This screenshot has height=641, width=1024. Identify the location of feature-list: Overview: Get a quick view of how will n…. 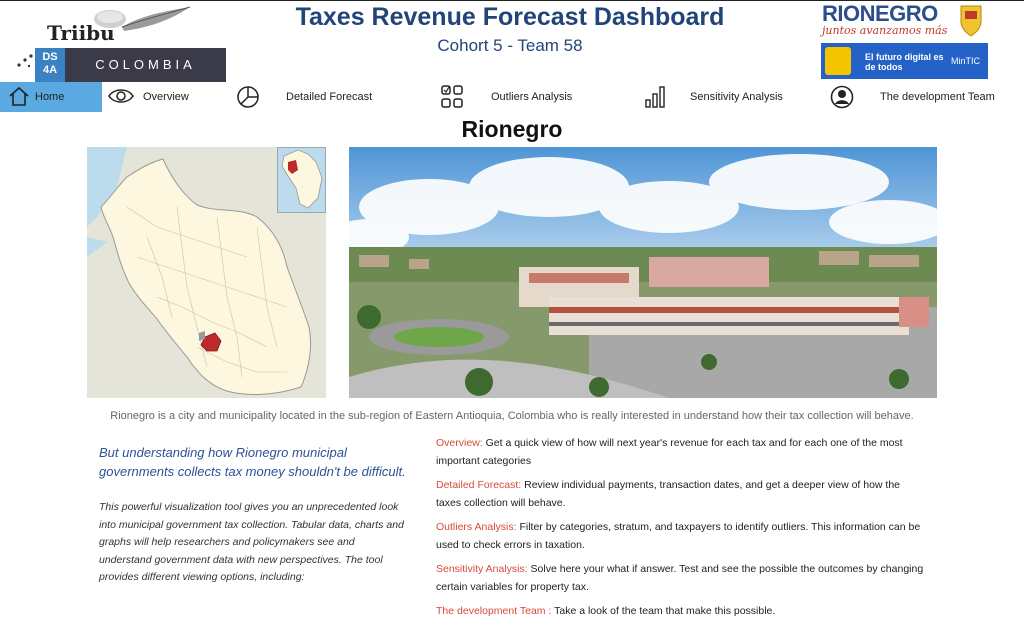
(681, 530).